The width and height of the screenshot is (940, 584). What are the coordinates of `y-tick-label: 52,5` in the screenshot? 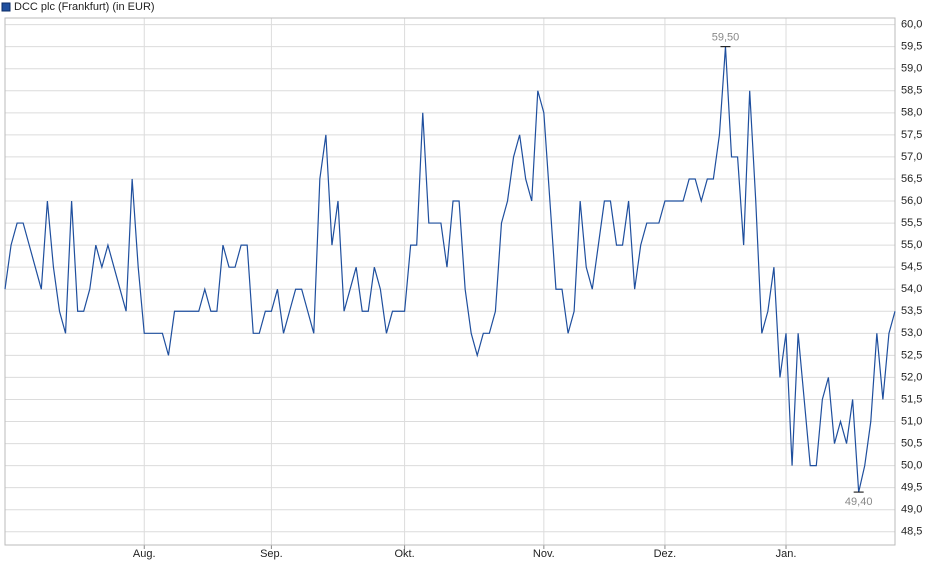 It's located at (911, 355).